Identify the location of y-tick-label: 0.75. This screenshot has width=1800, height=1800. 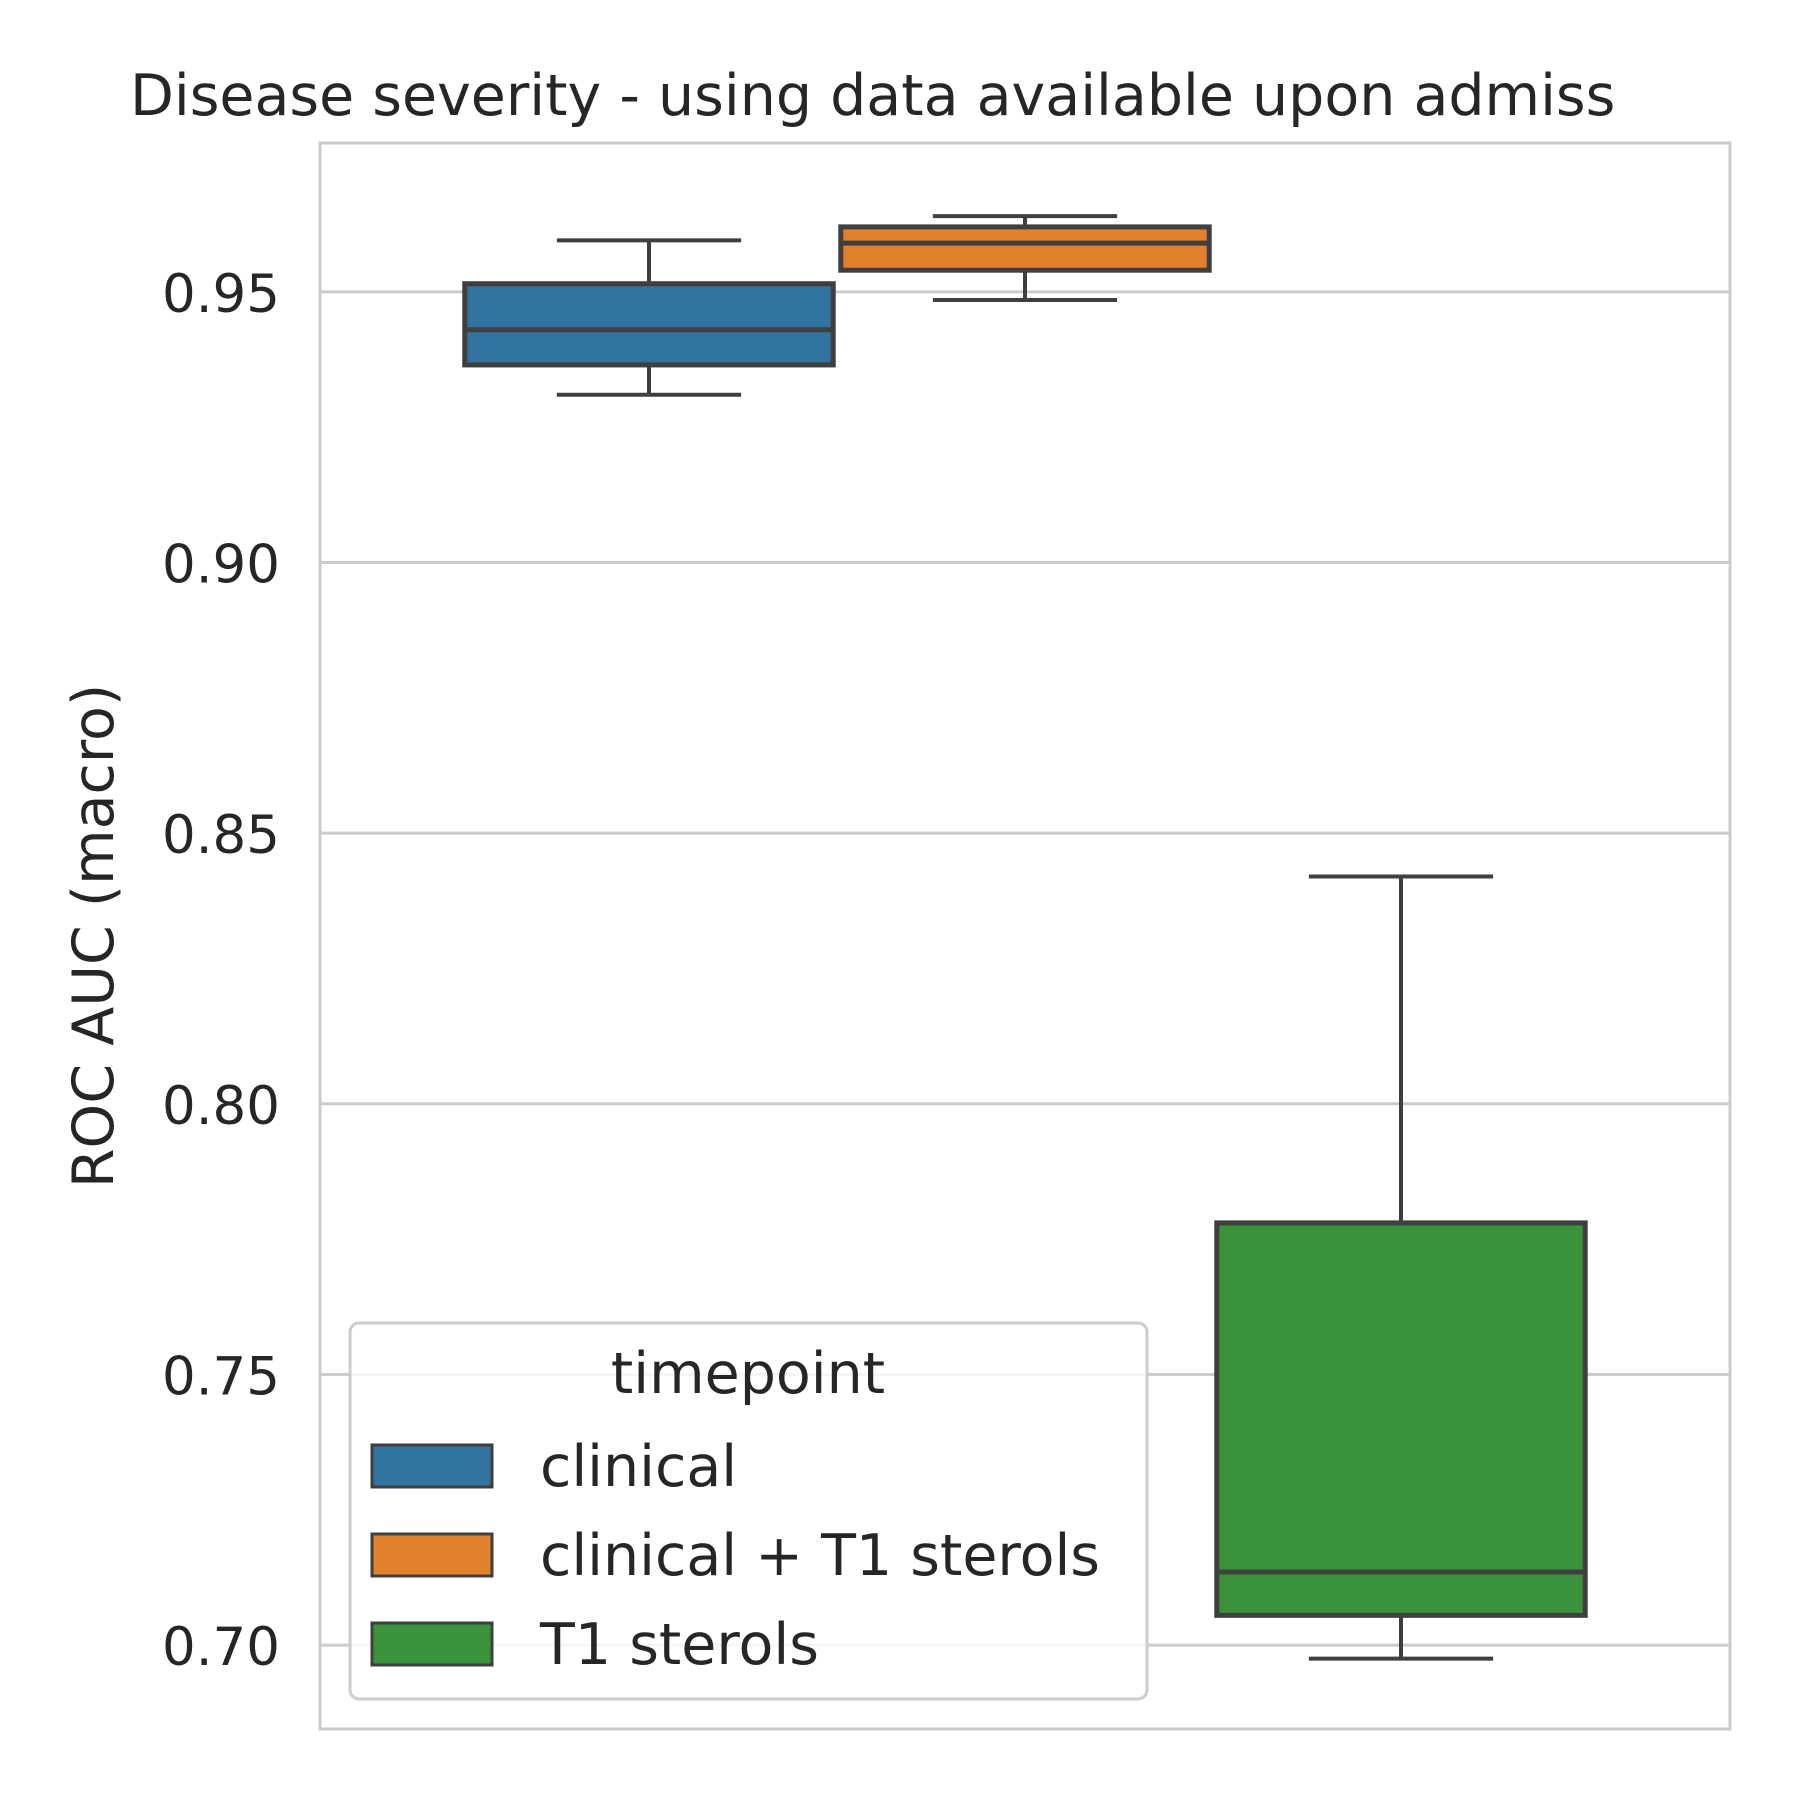
(221, 1376).